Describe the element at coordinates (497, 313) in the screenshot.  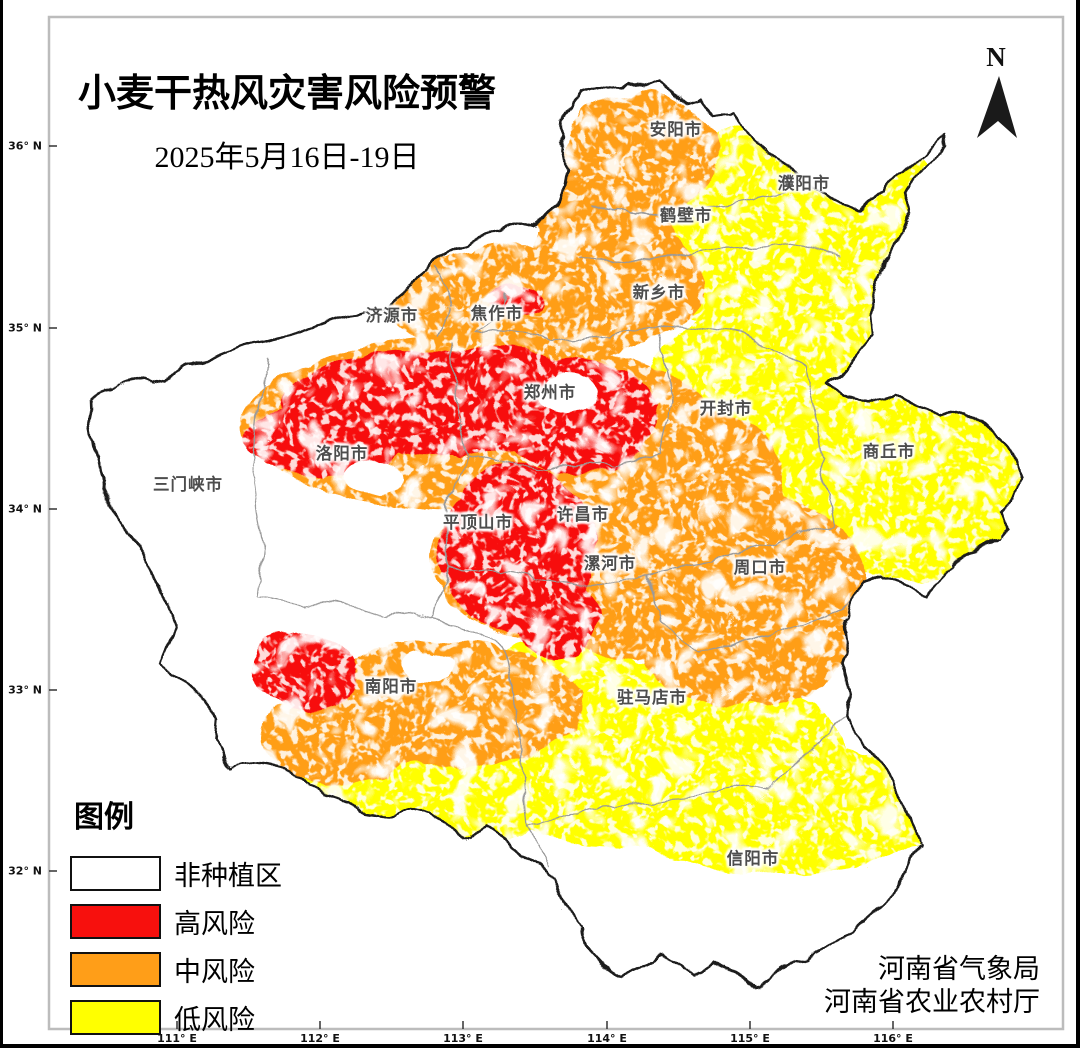
I see `city-label: 焦作市` at that location.